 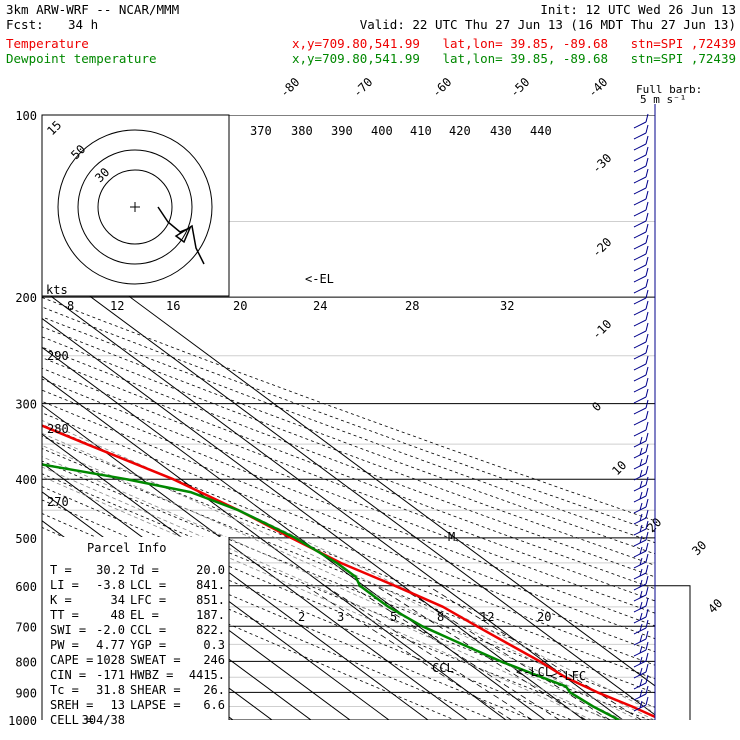 What do you see at coordinates (393, 617) in the screenshot?
I see `mixing-ratio-label: 5` at bounding box center [393, 617].